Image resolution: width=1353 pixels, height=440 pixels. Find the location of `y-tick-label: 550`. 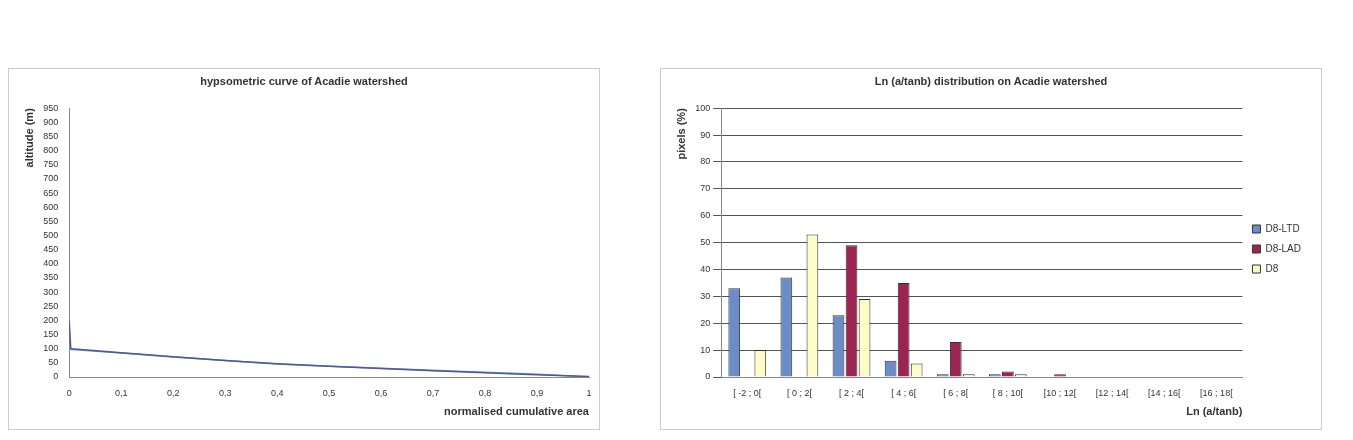

y-tick-label: 550 is located at coordinates (51, 220).